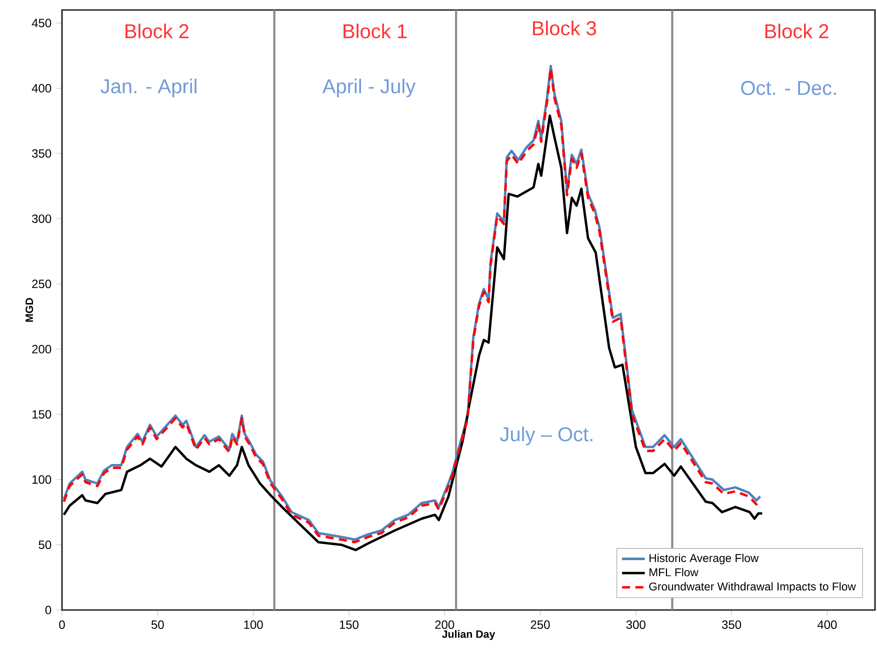 This screenshot has width=877, height=668. What do you see at coordinates (42, 218) in the screenshot?
I see `y-tick-label: 300` at bounding box center [42, 218].